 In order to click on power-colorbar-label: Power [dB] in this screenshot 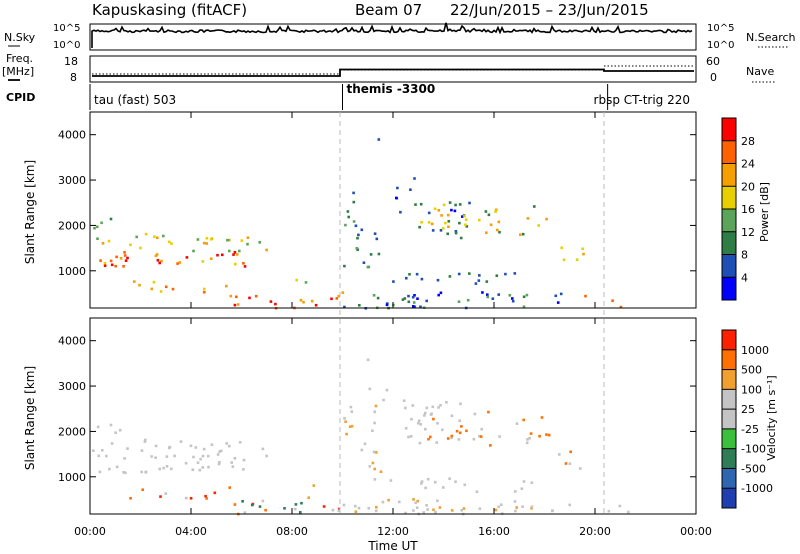, I will do `click(764, 212)`.